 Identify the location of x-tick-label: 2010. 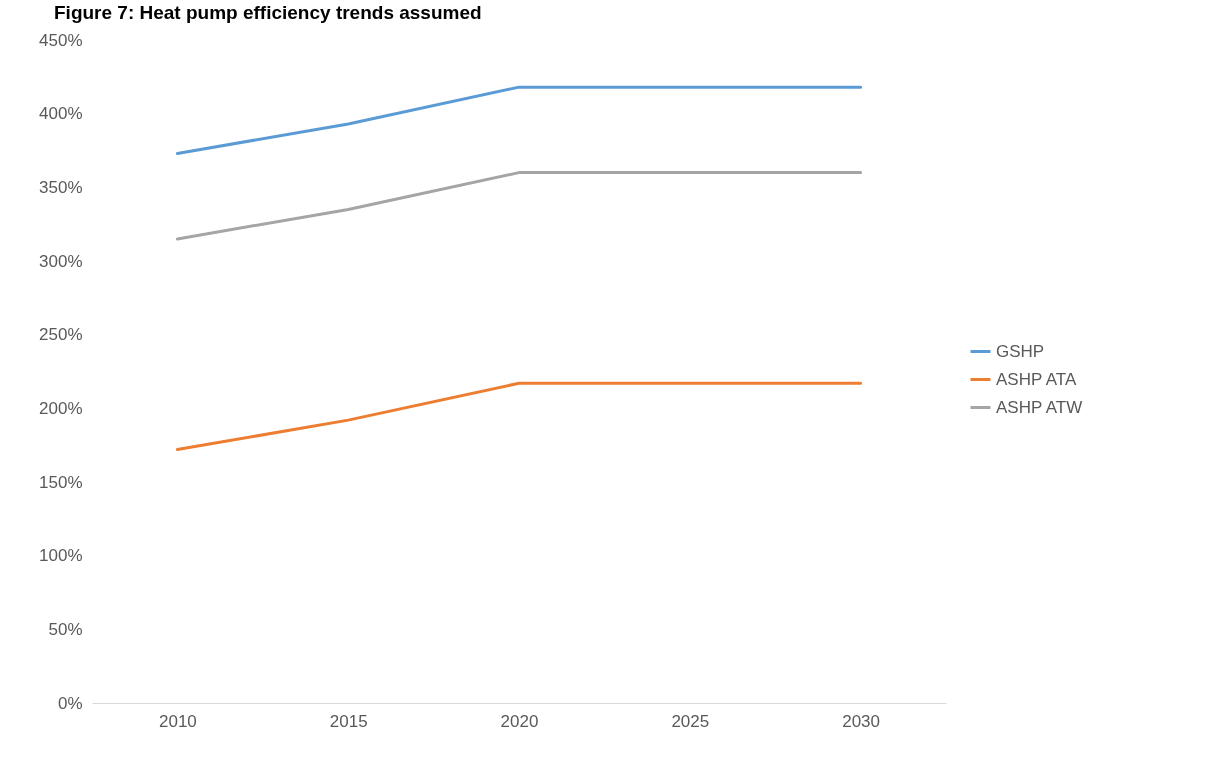
(177, 721).